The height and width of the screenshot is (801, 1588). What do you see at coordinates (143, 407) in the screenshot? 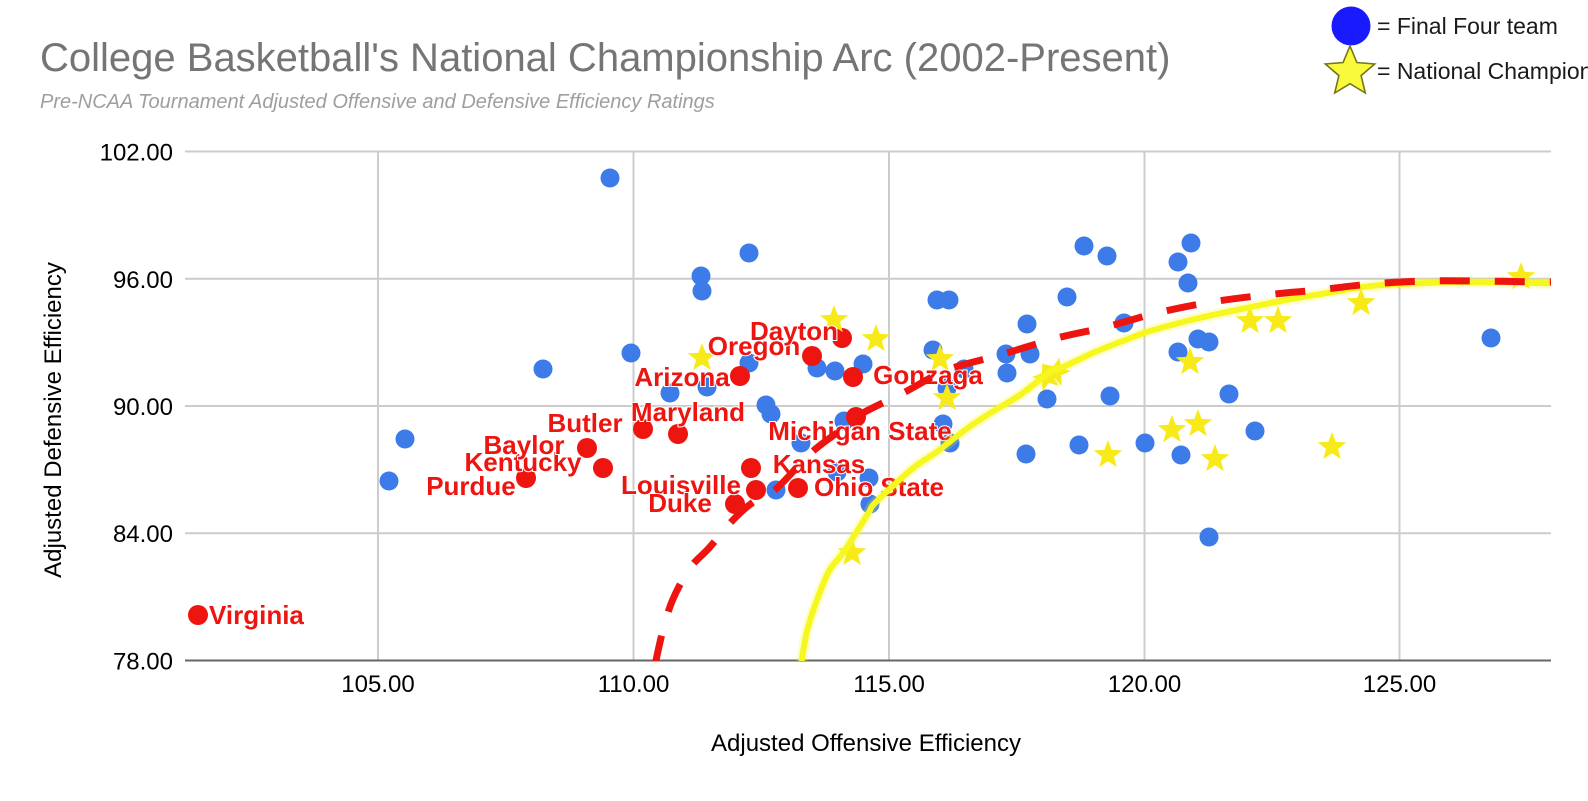
I see `svg-text: 90.00` at bounding box center [143, 407].